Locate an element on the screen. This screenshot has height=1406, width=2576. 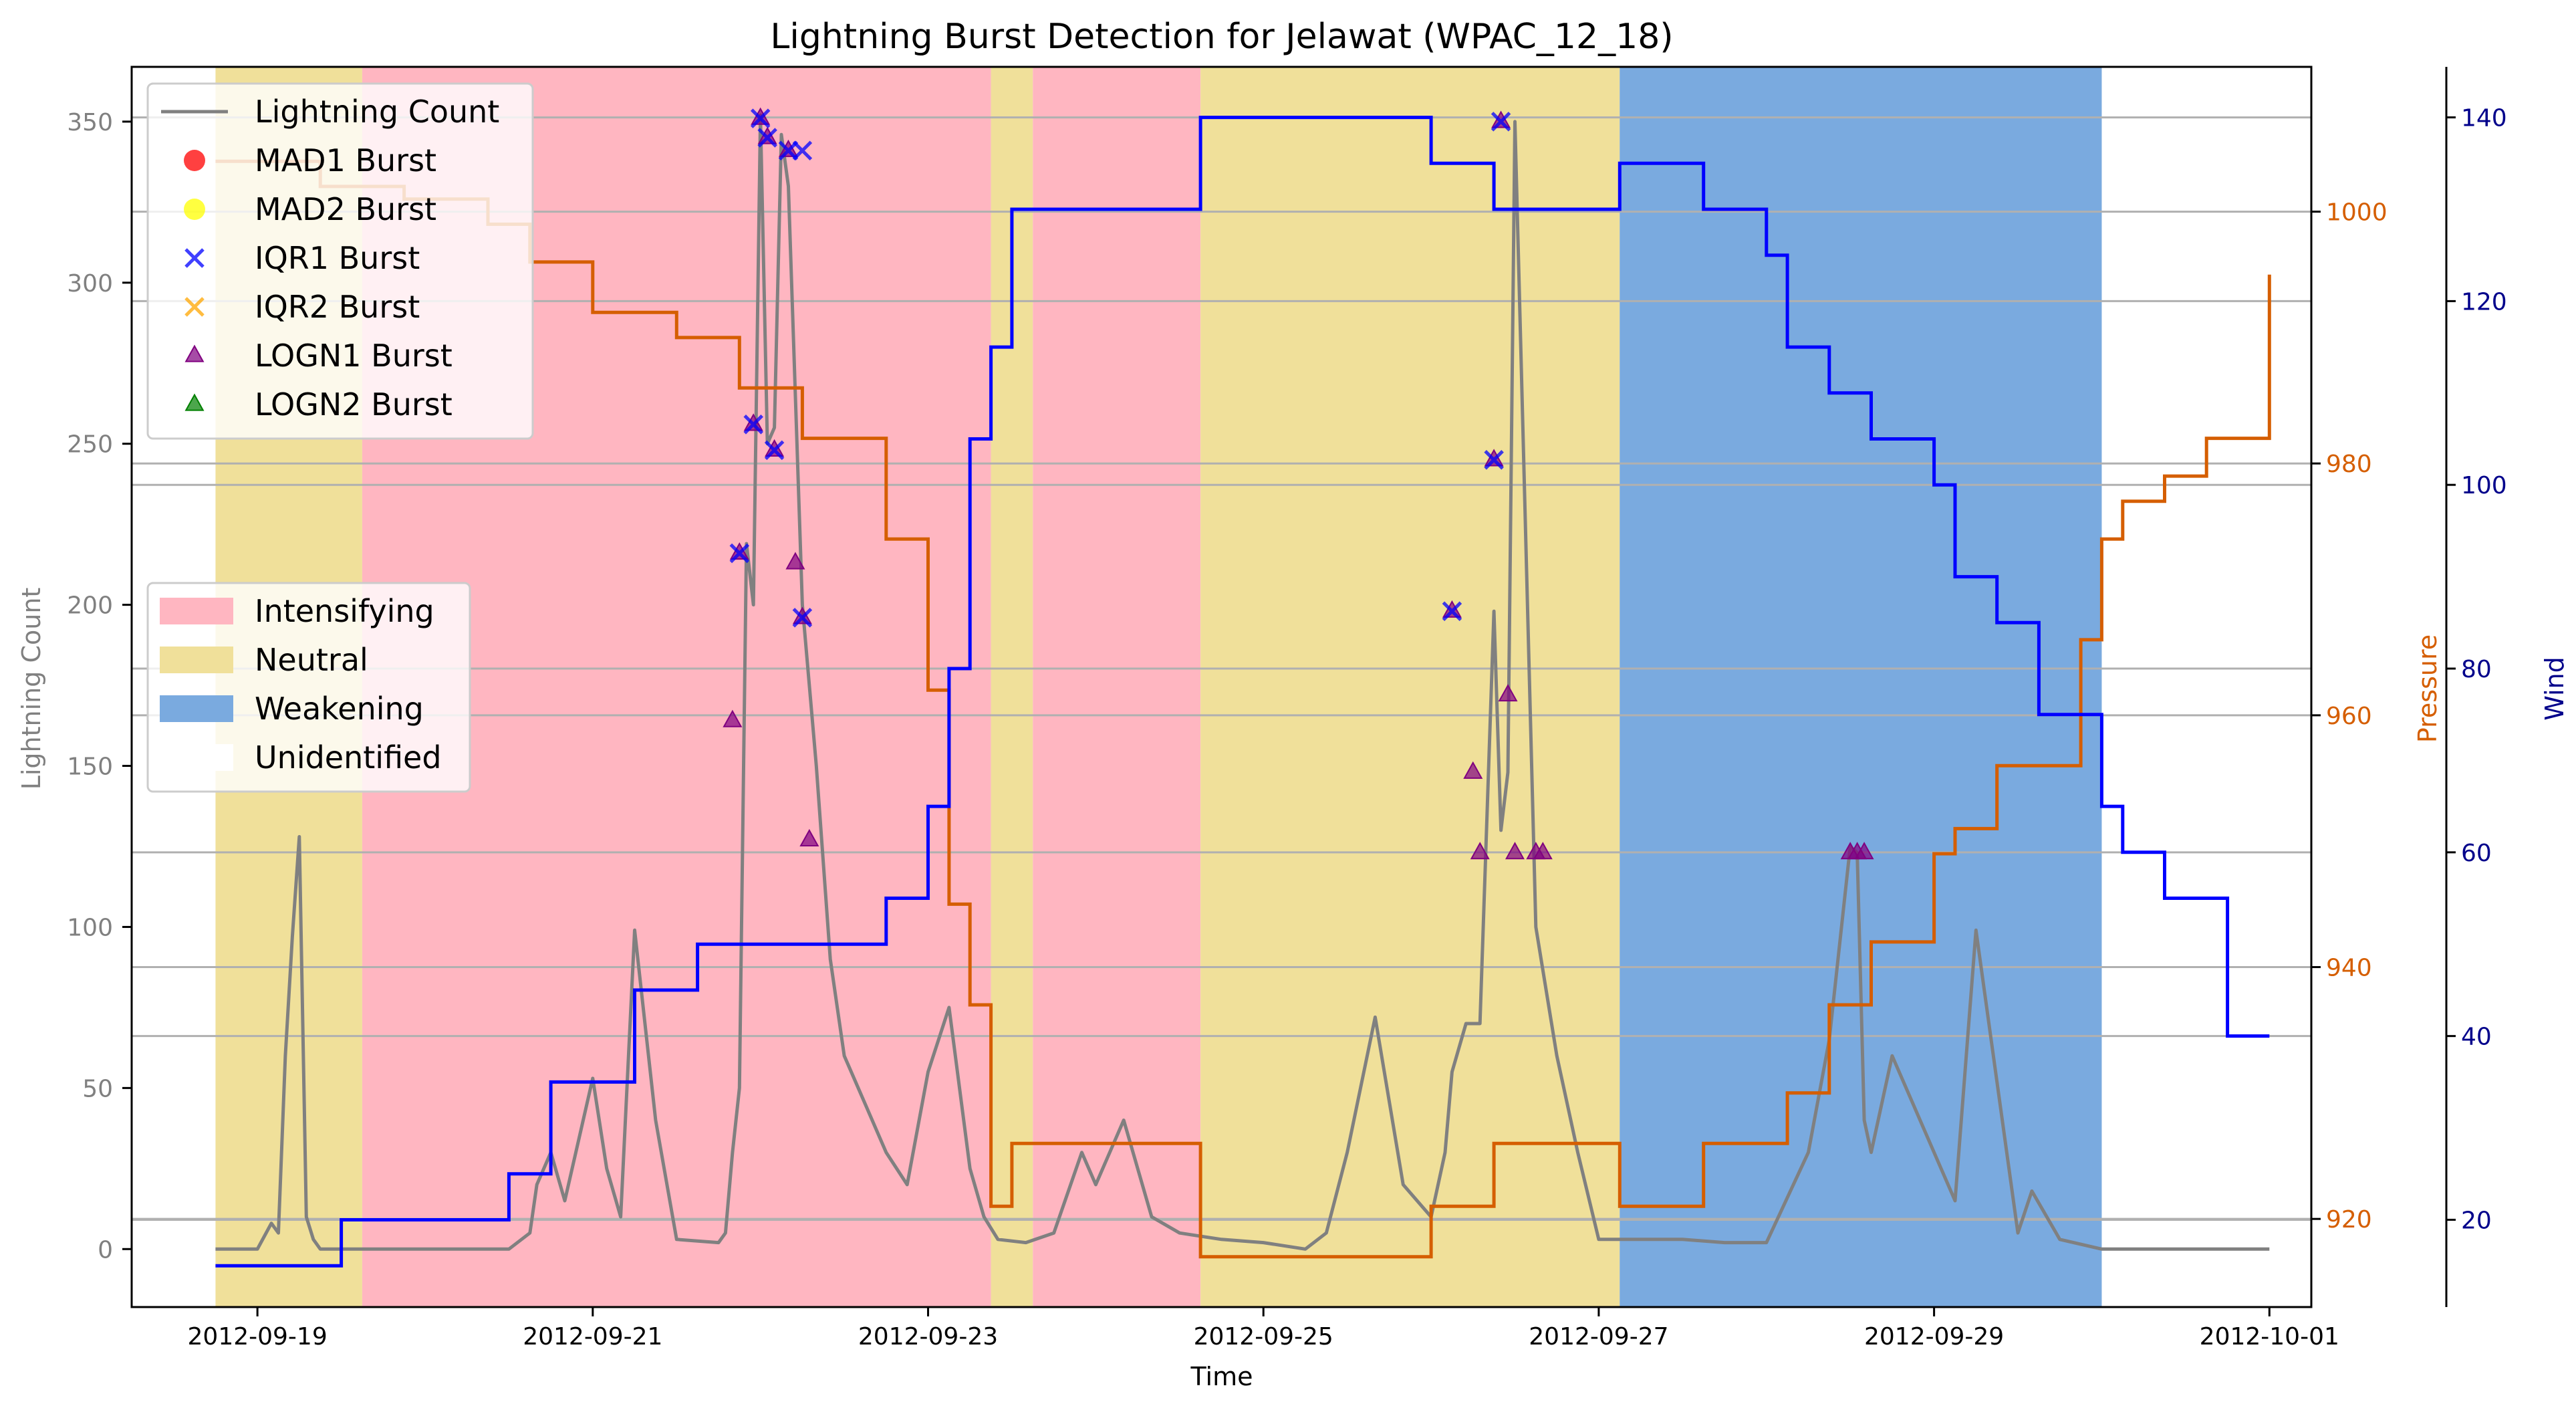
y-tick-label: 300 is located at coordinates (90, 284).